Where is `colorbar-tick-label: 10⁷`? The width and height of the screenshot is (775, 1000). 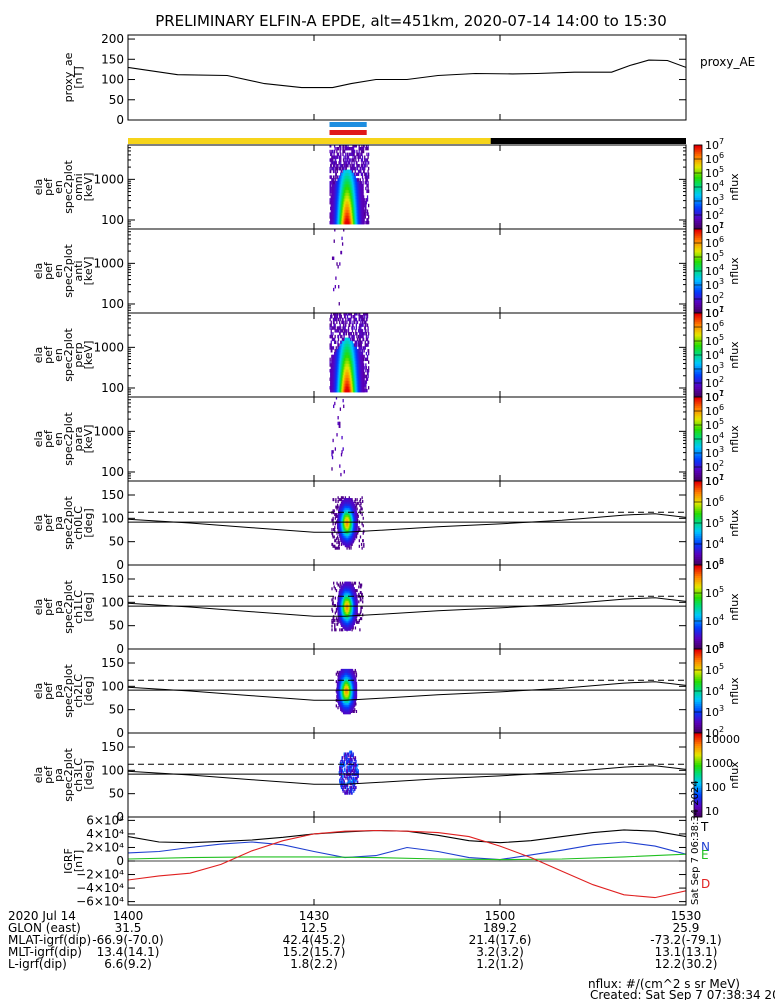 colorbar-tick-label: 10⁷ is located at coordinates (714, 228).